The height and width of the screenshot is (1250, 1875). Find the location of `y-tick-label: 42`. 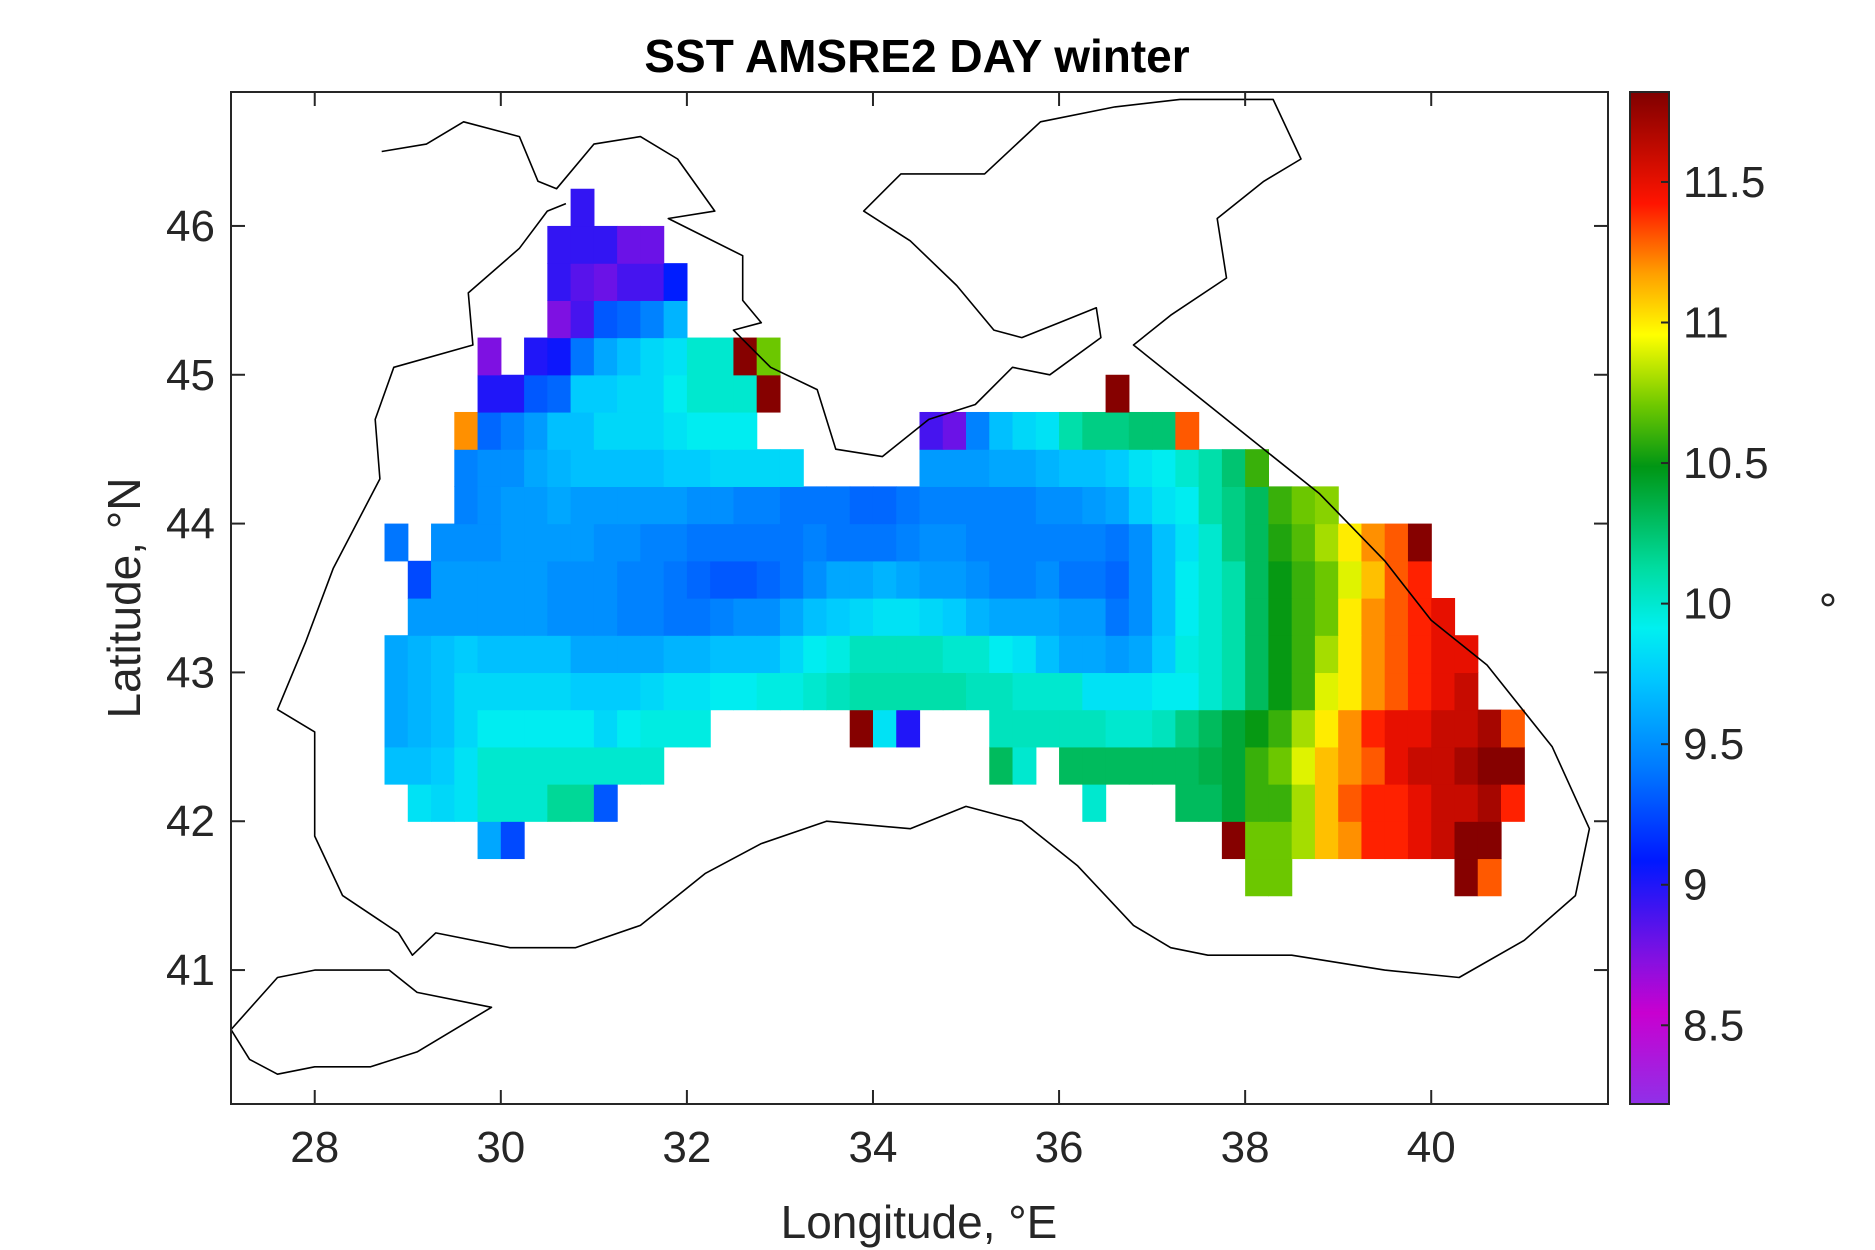

y-tick-label: 42 is located at coordinates (190, 821).